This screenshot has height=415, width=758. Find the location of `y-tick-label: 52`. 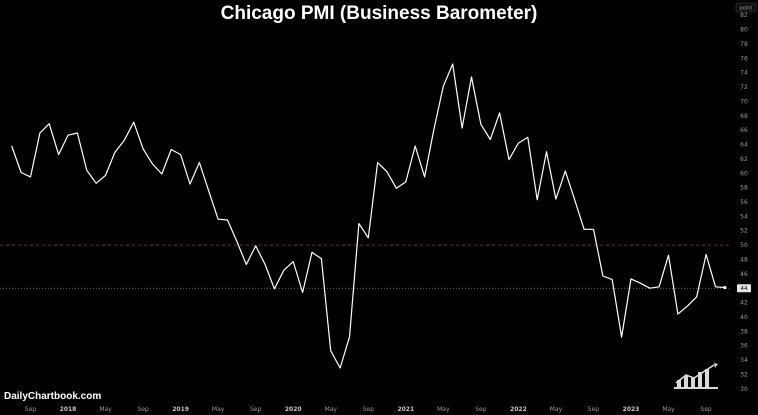

y-tick-label: 52 is located at coordinates (744, 231).